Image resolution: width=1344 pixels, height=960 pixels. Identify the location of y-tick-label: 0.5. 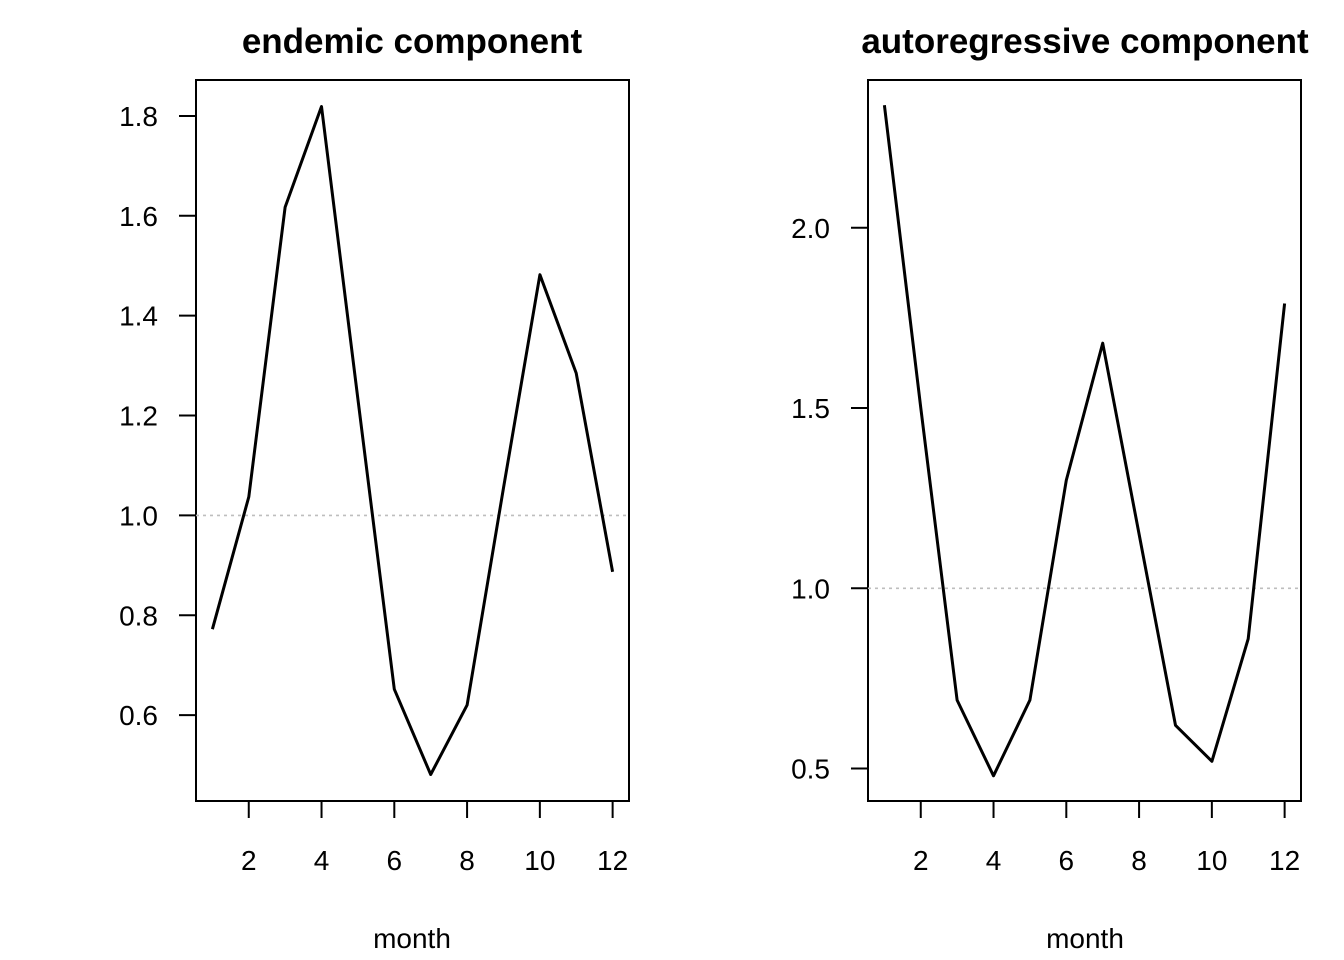
(810, 769).